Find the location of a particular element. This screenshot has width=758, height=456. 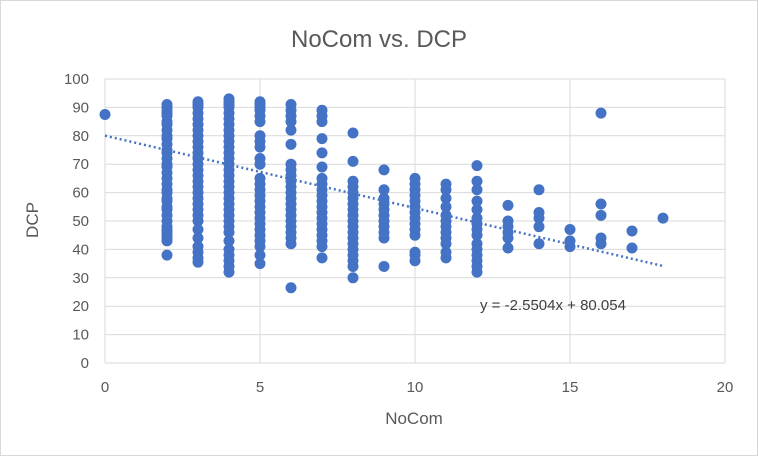

y-axis-label: DCP is located at coordinates (32, 220).